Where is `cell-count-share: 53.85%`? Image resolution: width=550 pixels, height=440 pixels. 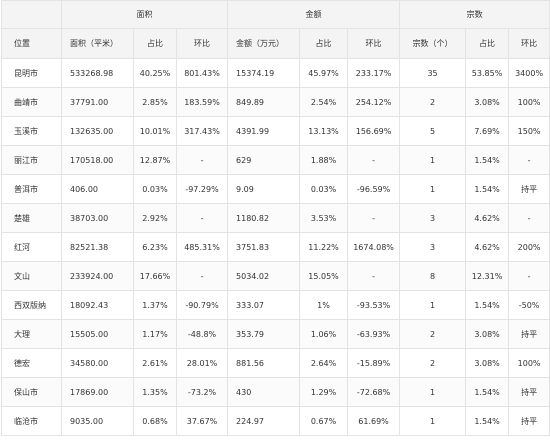 cell-count-share: 53.85% is located at coordinates (487, 73).